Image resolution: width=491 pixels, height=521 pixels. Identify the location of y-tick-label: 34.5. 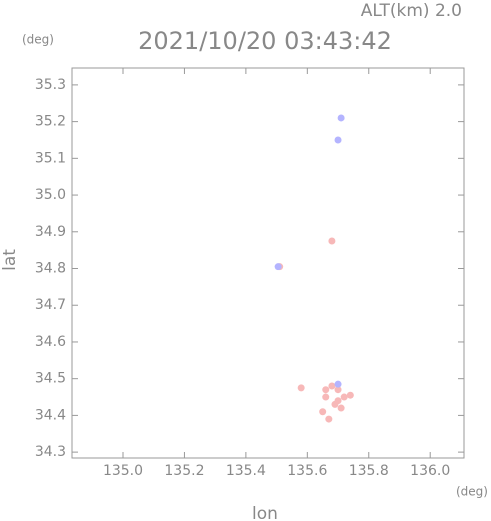
(50, 379).